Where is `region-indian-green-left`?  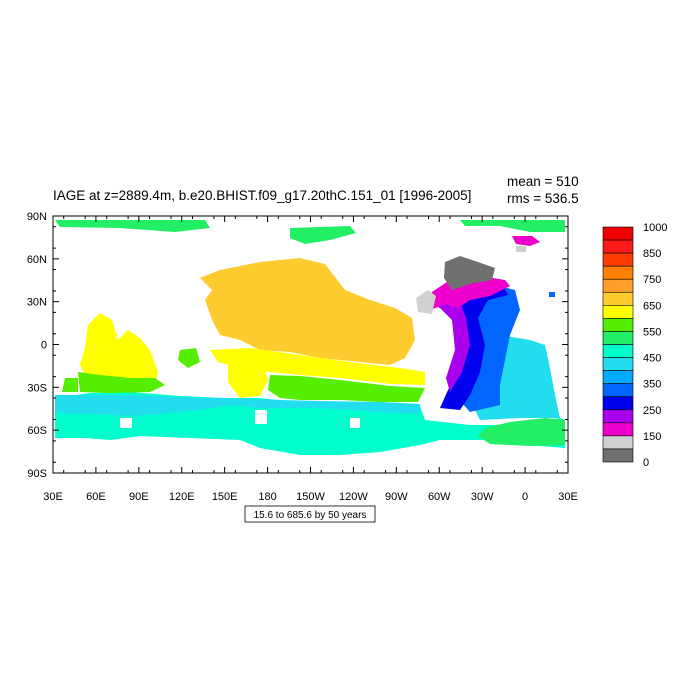 region-indian-green-left is located at coordinates (70, 385).